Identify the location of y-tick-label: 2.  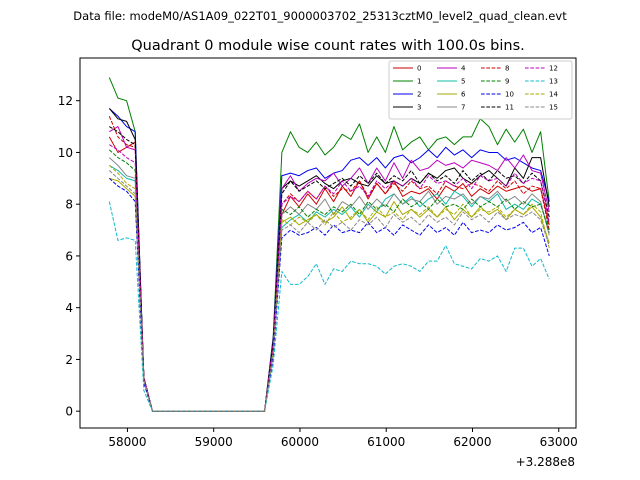
(69, 360).